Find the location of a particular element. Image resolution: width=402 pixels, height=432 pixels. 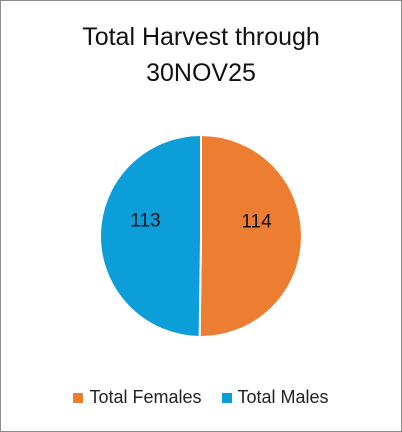

pie-slice-total-females is located at coordinates (250, 235).